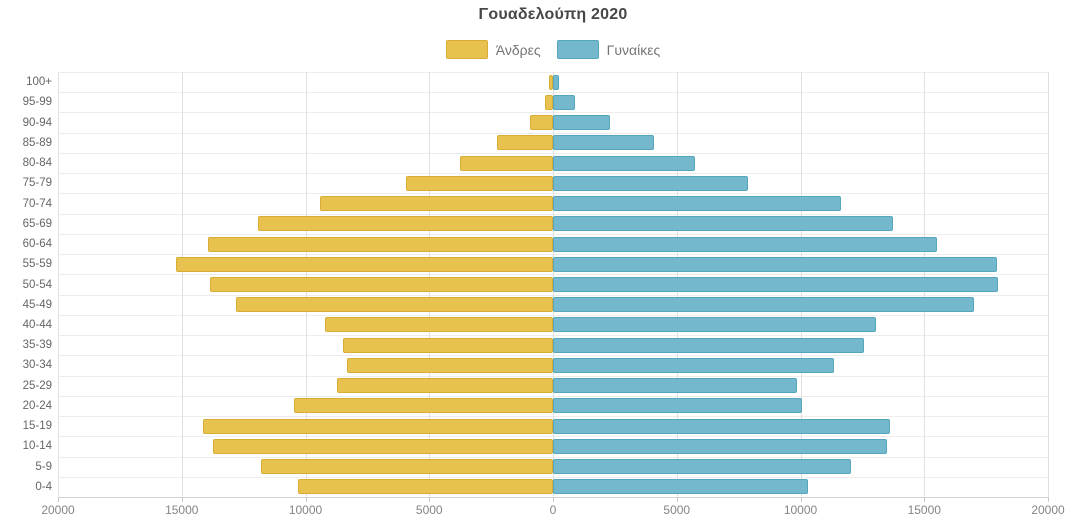 The width and height of the screenshot is (1084, 525). Describe the element at coordinates (37, 426) in the screenshot. I see `y-axis-label-15-19: 15-19` at that location.